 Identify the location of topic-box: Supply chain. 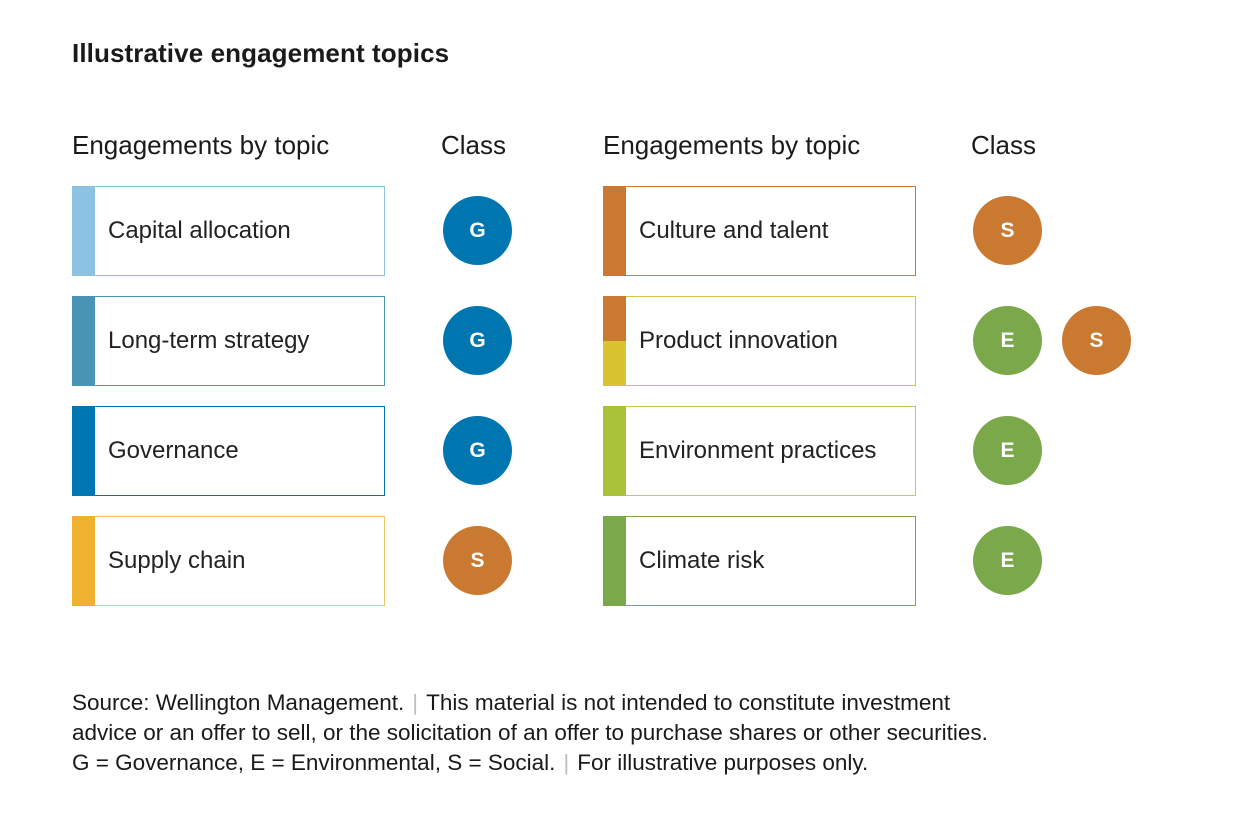
(228, 561).